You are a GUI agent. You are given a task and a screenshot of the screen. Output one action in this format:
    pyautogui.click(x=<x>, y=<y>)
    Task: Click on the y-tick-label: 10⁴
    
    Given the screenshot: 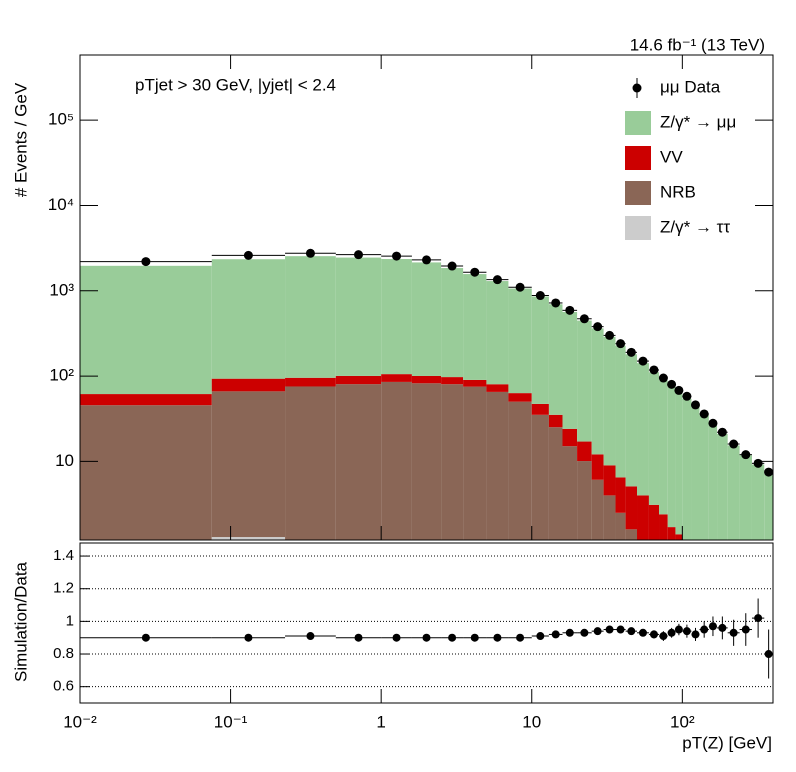 What is the action you would take?
    pyautogui.click(x=61, y=204)
    